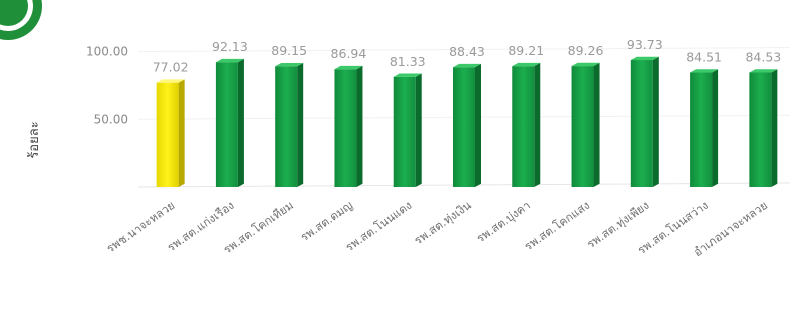 The image size is (802, 331). What do you see at coordinates (557, 225) in the screenshot?
I see `category-label: รพ.สต.โคกแสง` at bounding box center [557, 225].